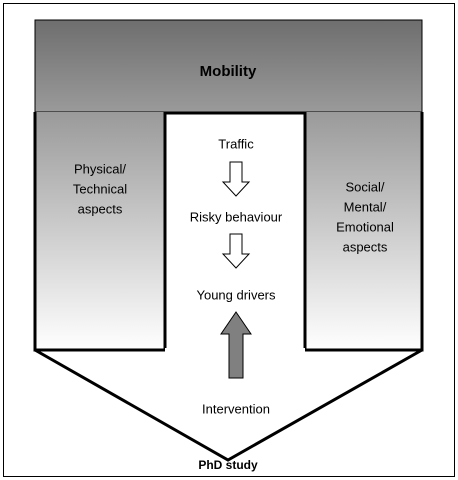  Describe the element at coordinates (236, 216) in the screenshot. I see `flow-label: Risky behaviour` at that location.